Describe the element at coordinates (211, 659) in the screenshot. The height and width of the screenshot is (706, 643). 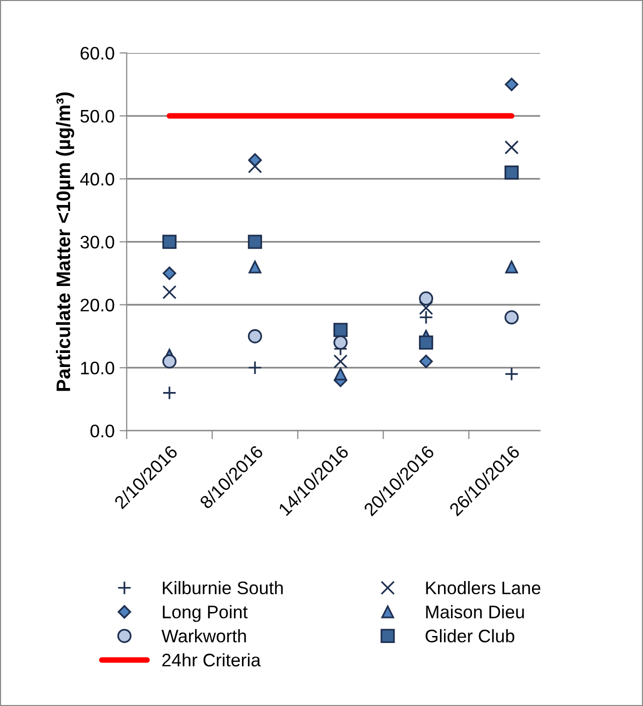
I see `legend-label: 24hr Criteria` at that location.